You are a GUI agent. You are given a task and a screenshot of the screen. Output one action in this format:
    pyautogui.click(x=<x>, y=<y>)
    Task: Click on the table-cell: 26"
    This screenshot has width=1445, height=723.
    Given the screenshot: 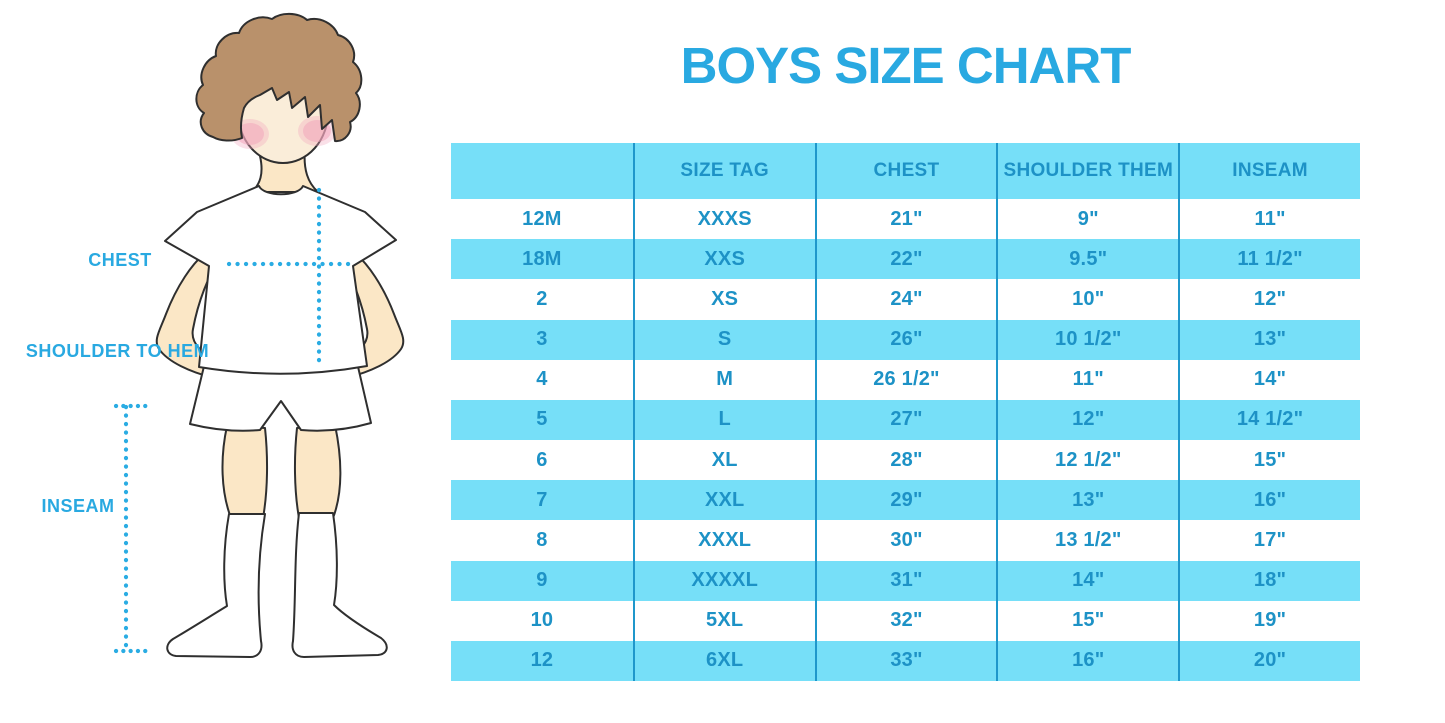 What is the action you would take?
    pyautogui.click(x=905, y=339)
    